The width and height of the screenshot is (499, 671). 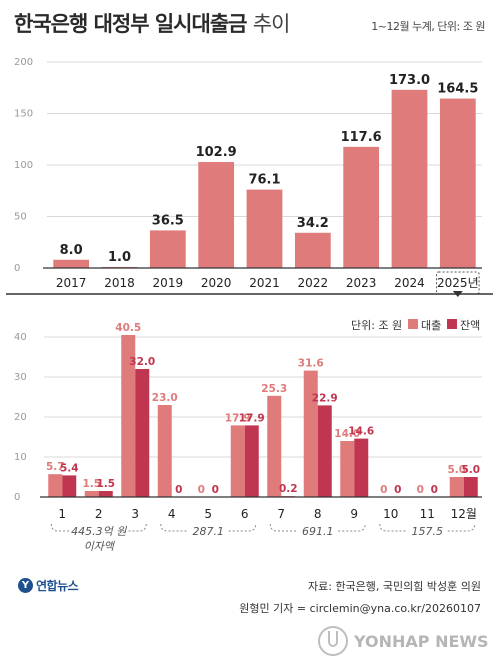 I want to click on chart-title: 한국은행 대정부 일시대출금 추이, so click(x=152, y=23).